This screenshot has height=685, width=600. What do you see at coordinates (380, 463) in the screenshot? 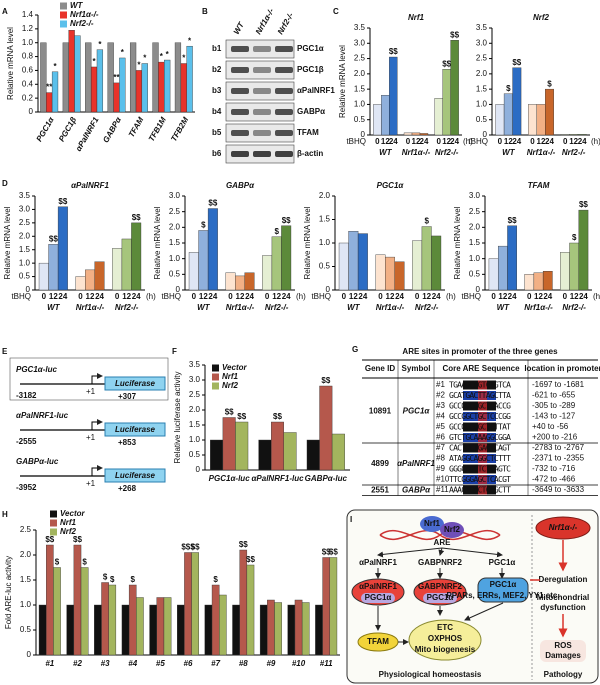
I see `gene-id: 4899` at bounding box center [380, 463].